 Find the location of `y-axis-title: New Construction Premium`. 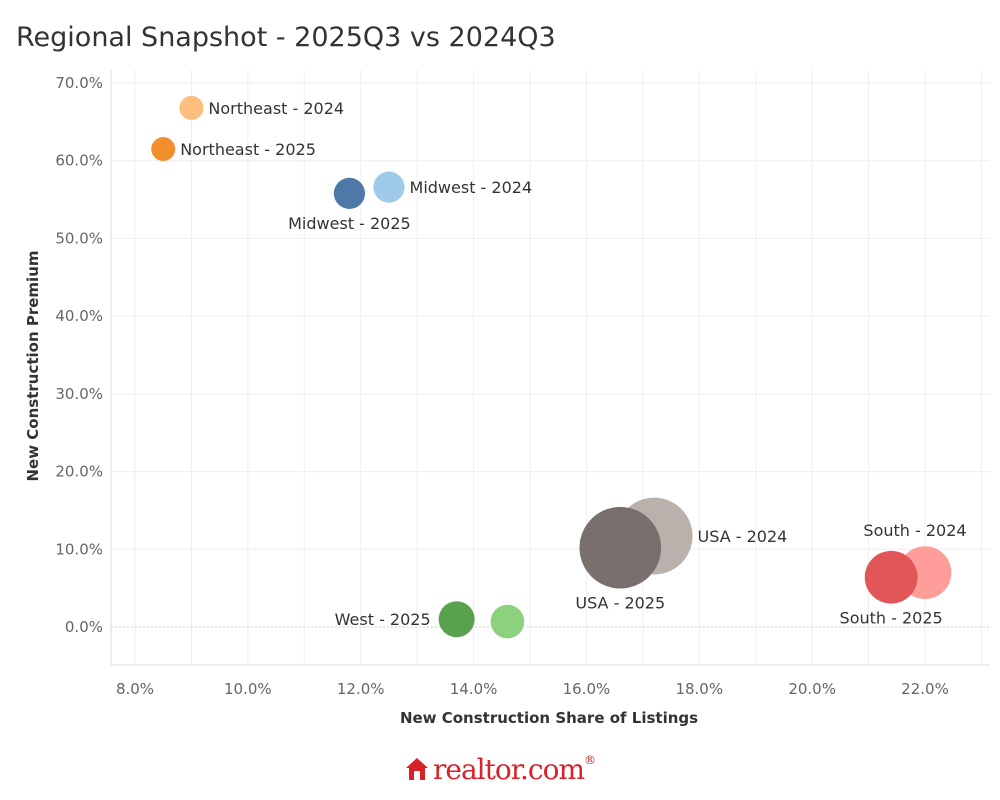

y-axis-title: New Construction Premium is located at coordinates (33, 365).